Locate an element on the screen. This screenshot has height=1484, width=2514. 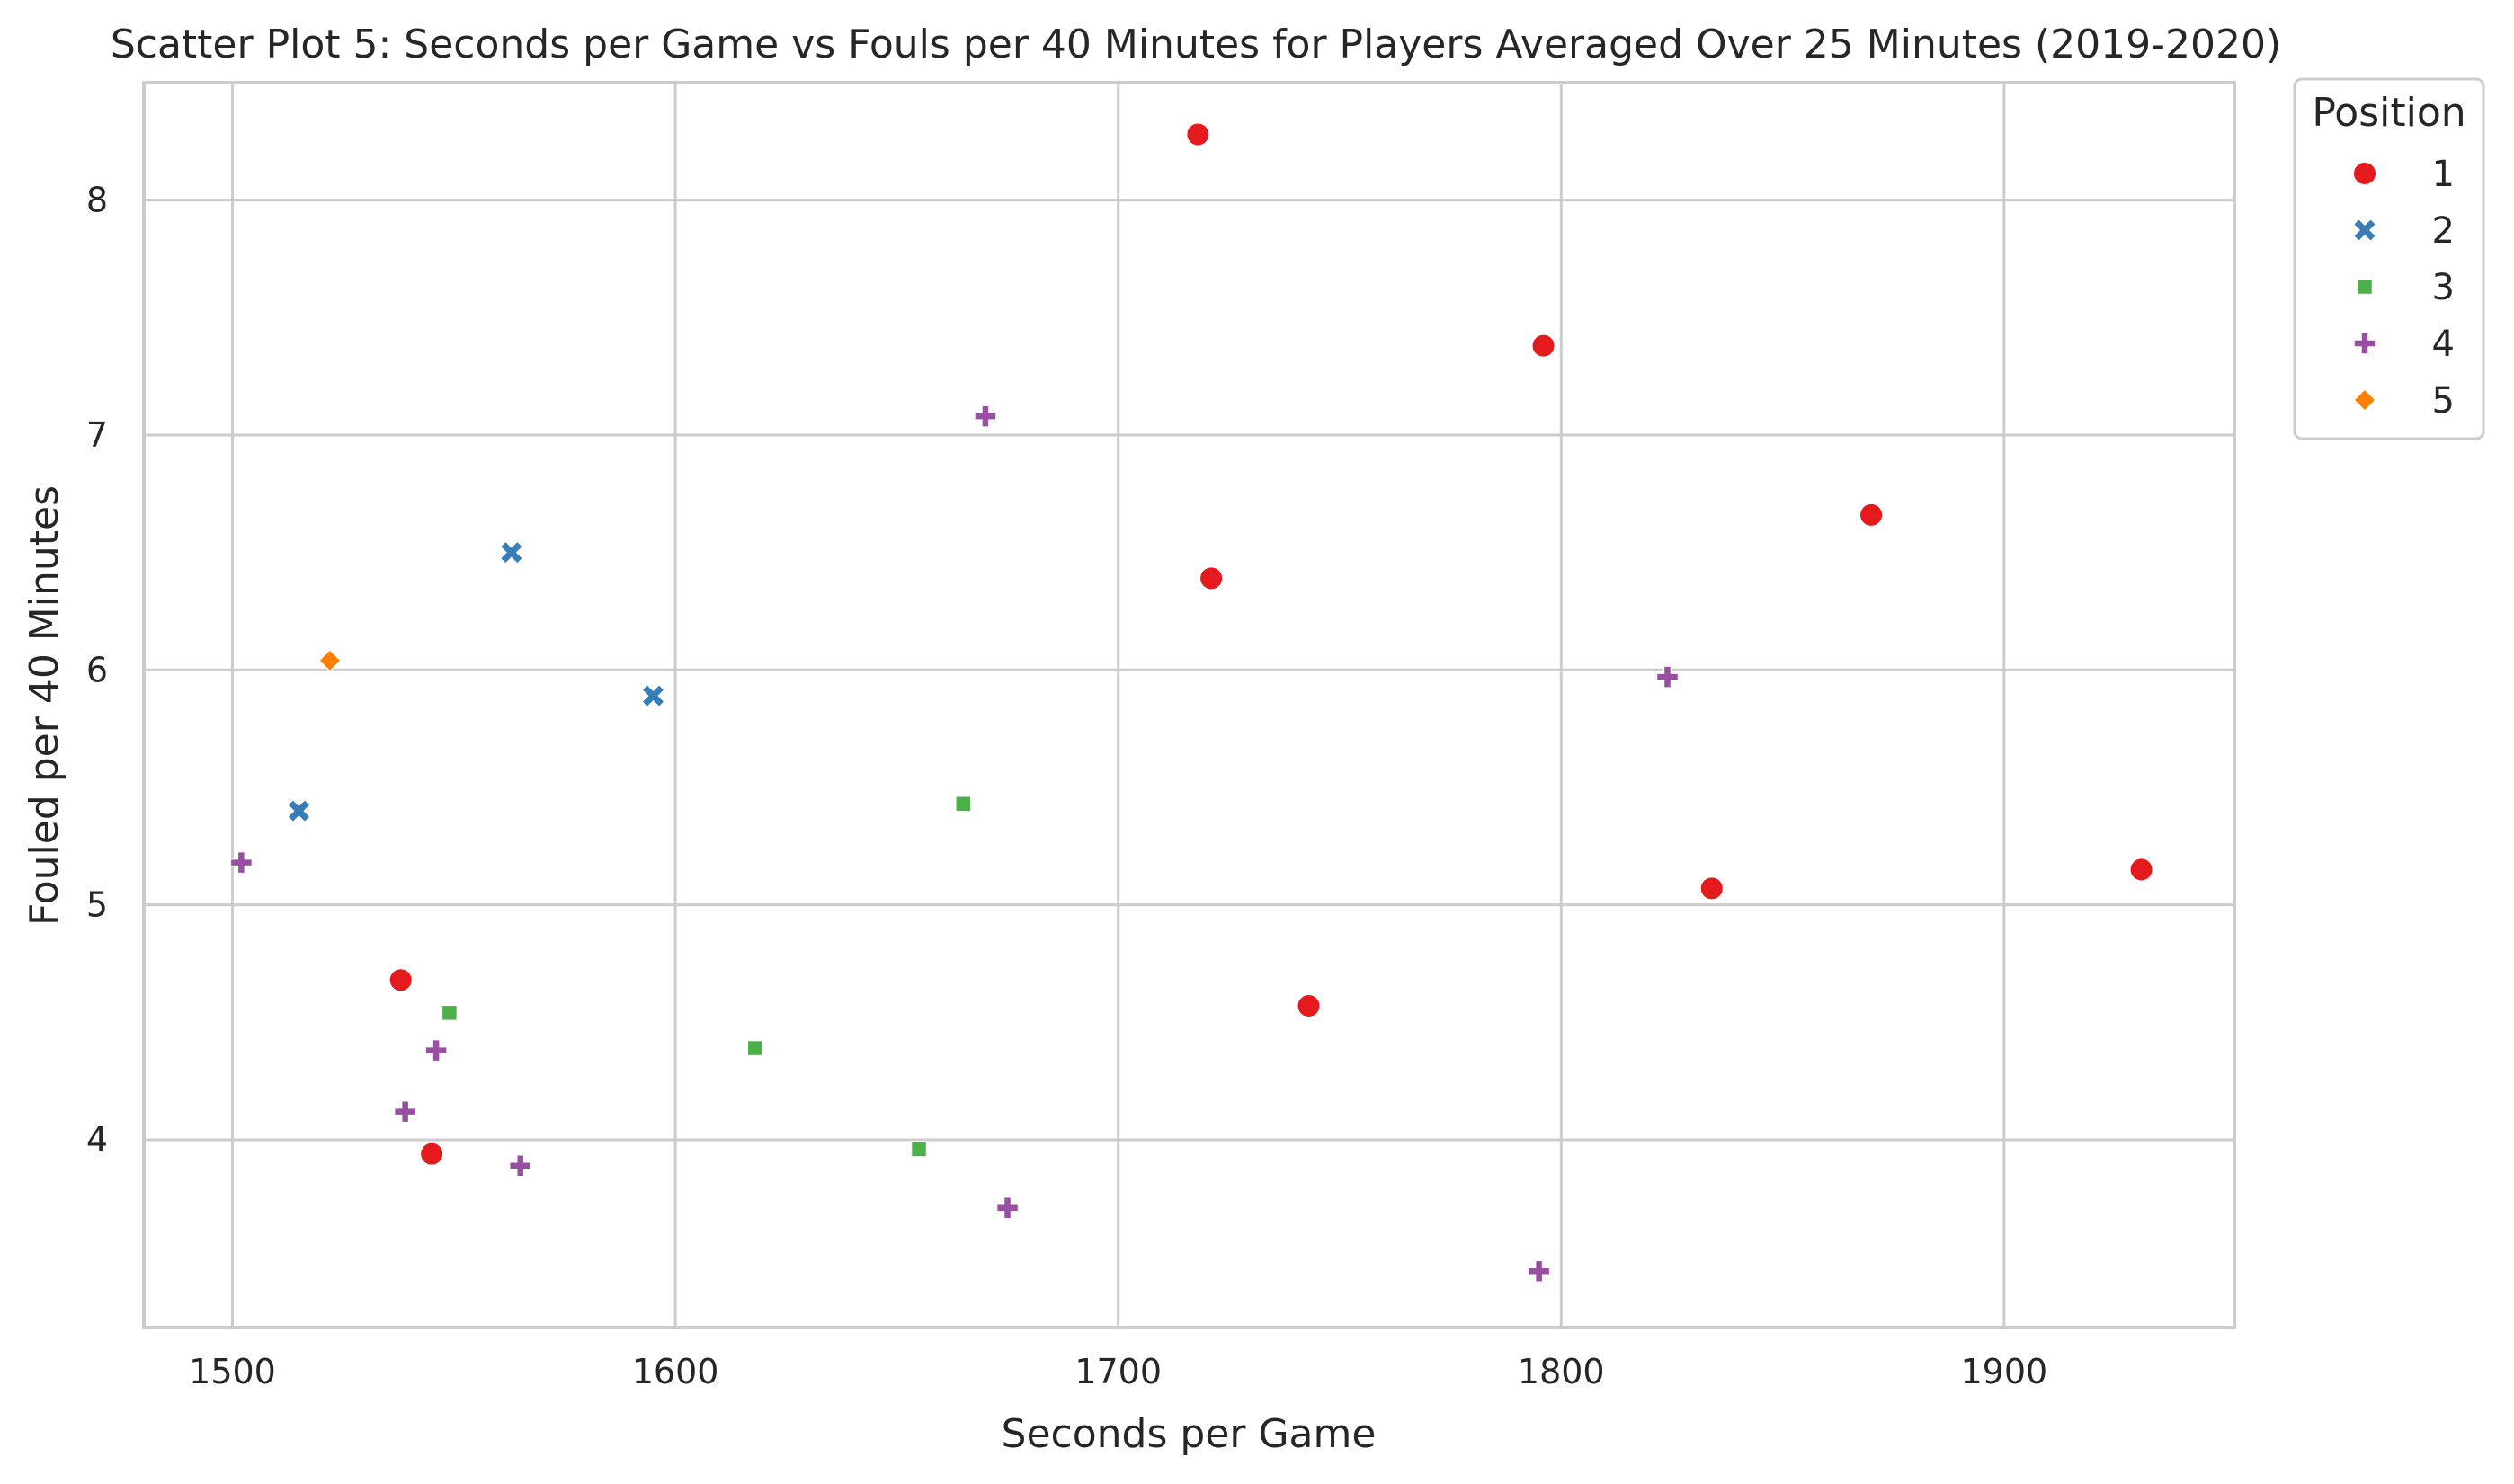
y-axis-label: Fouled per 40 Minutes is located at coordinates (44, 705).